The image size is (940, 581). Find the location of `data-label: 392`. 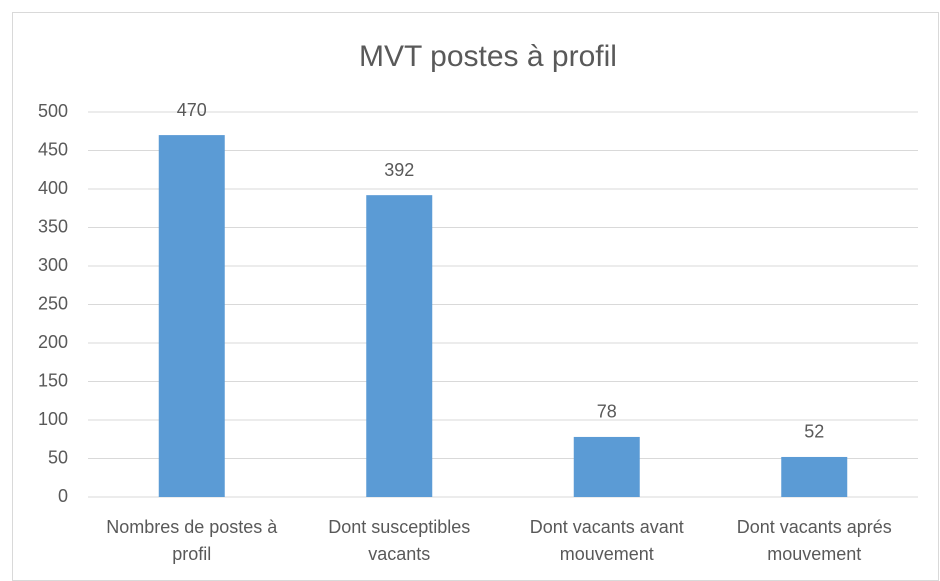

data-label: 392 is located at coordinates (399, 170).